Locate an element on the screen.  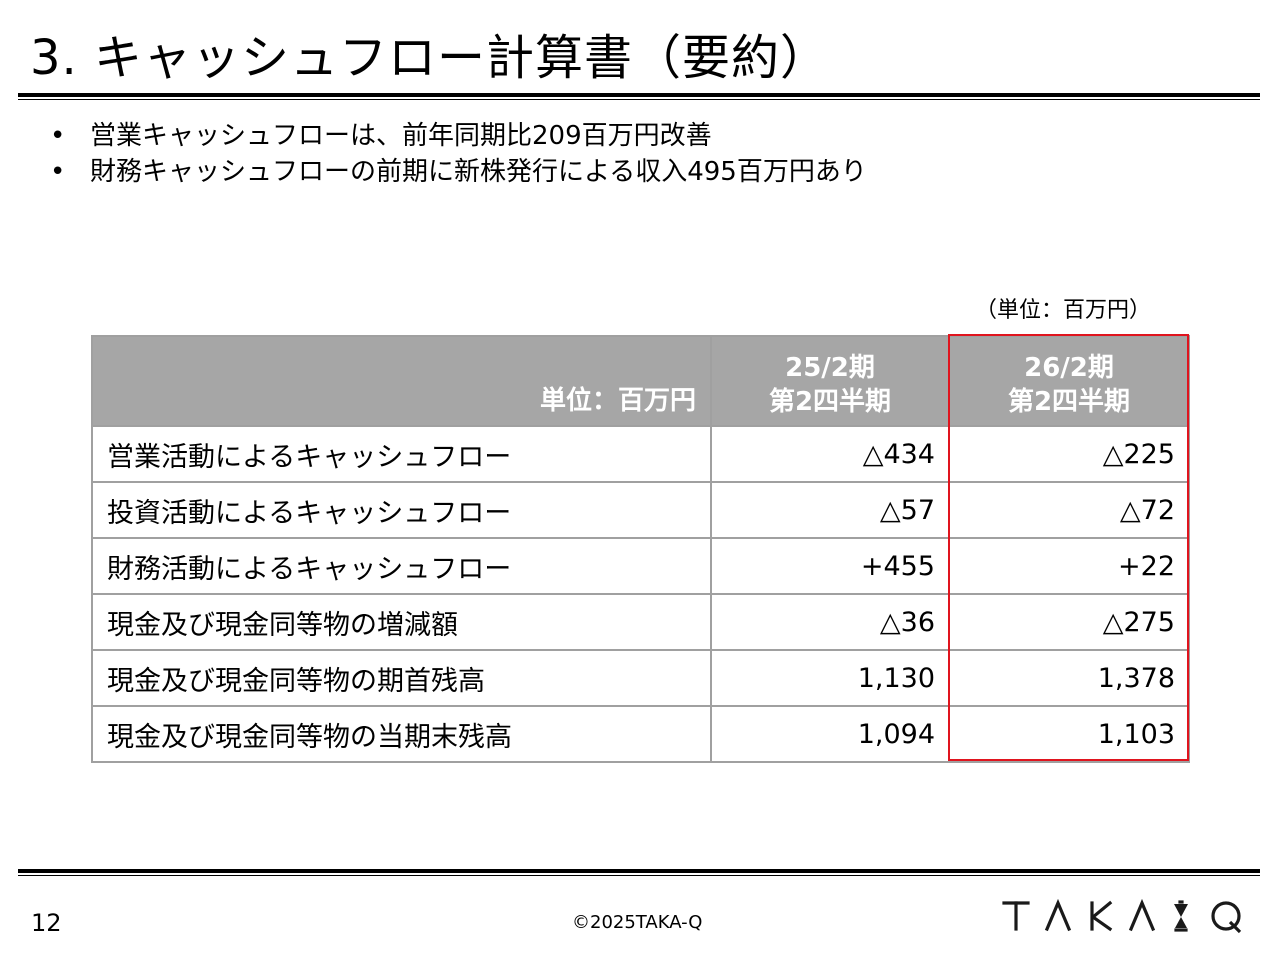
title-divider is located at coordinates (639, 96).